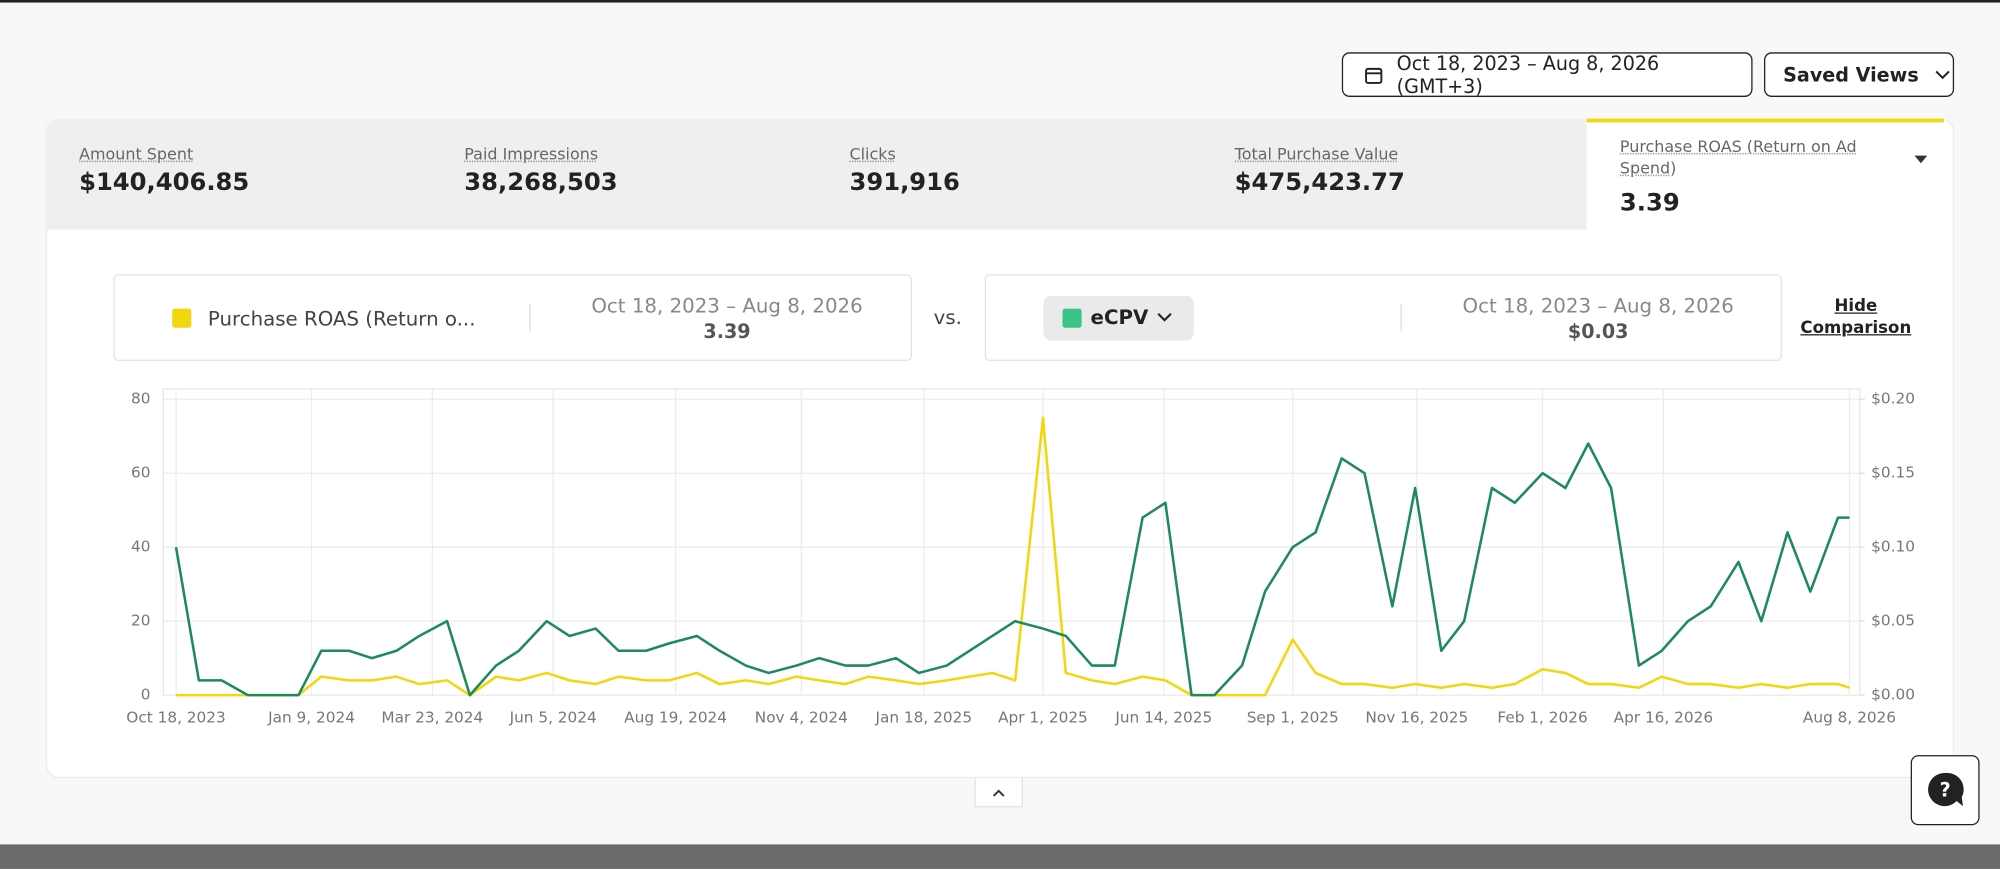  What do you see at coordinates (1893, 399) in the screenshot?
I see `y2-tick-label: $0.20` at bounding box center [1893, 399].